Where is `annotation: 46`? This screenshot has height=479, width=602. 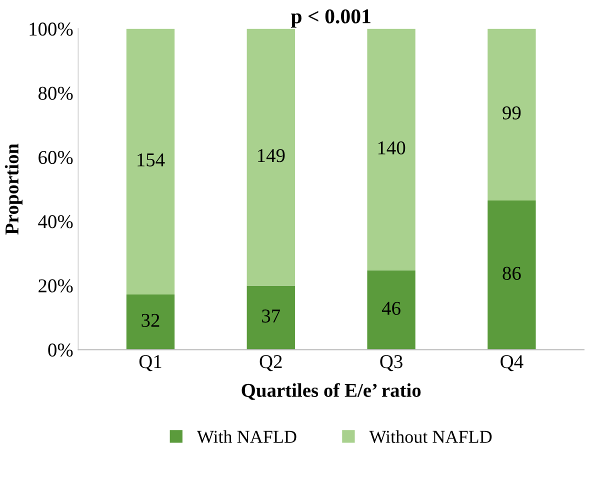
annotation: 46 is located at coordinates (391, 308).